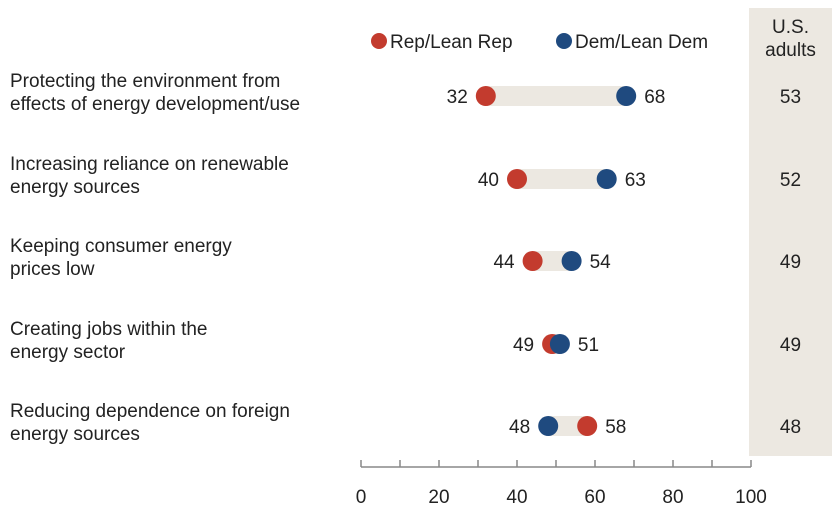 This screenshot has width=832, height=506. I want to click on legend-label: Rep/Lean Rep, so click(451, 42).